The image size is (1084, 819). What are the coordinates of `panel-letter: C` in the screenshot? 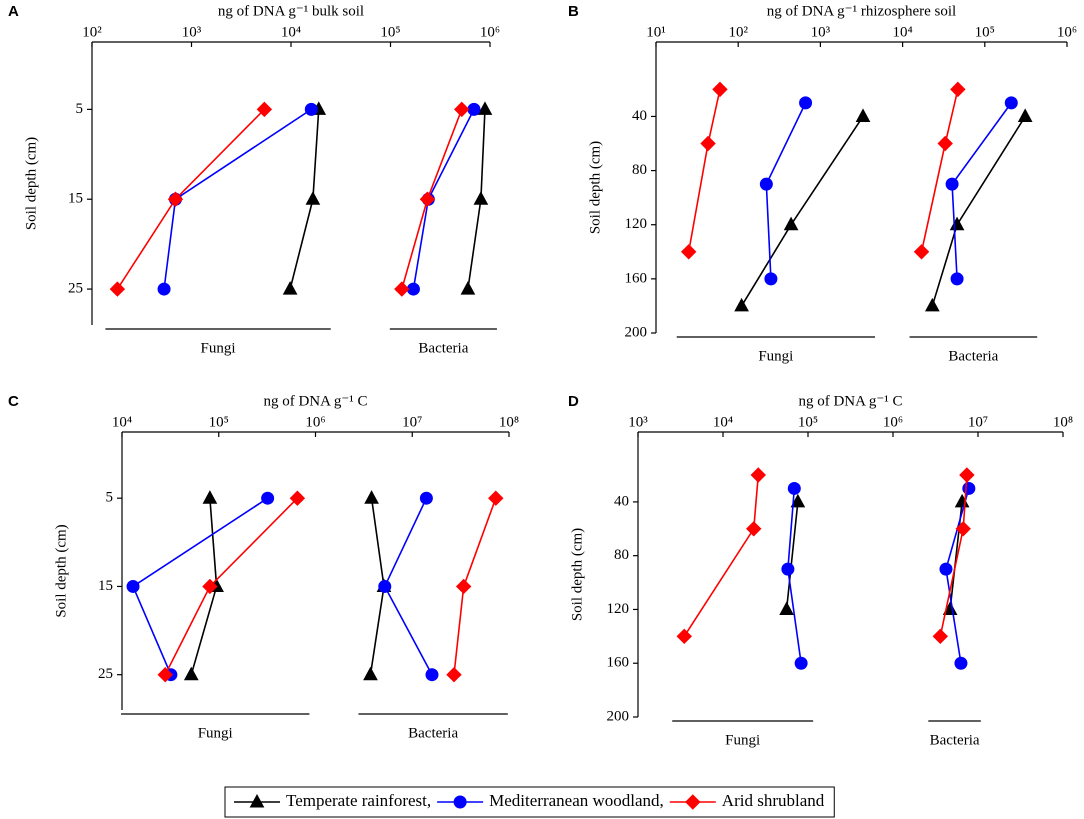 It's located at (13, 401).